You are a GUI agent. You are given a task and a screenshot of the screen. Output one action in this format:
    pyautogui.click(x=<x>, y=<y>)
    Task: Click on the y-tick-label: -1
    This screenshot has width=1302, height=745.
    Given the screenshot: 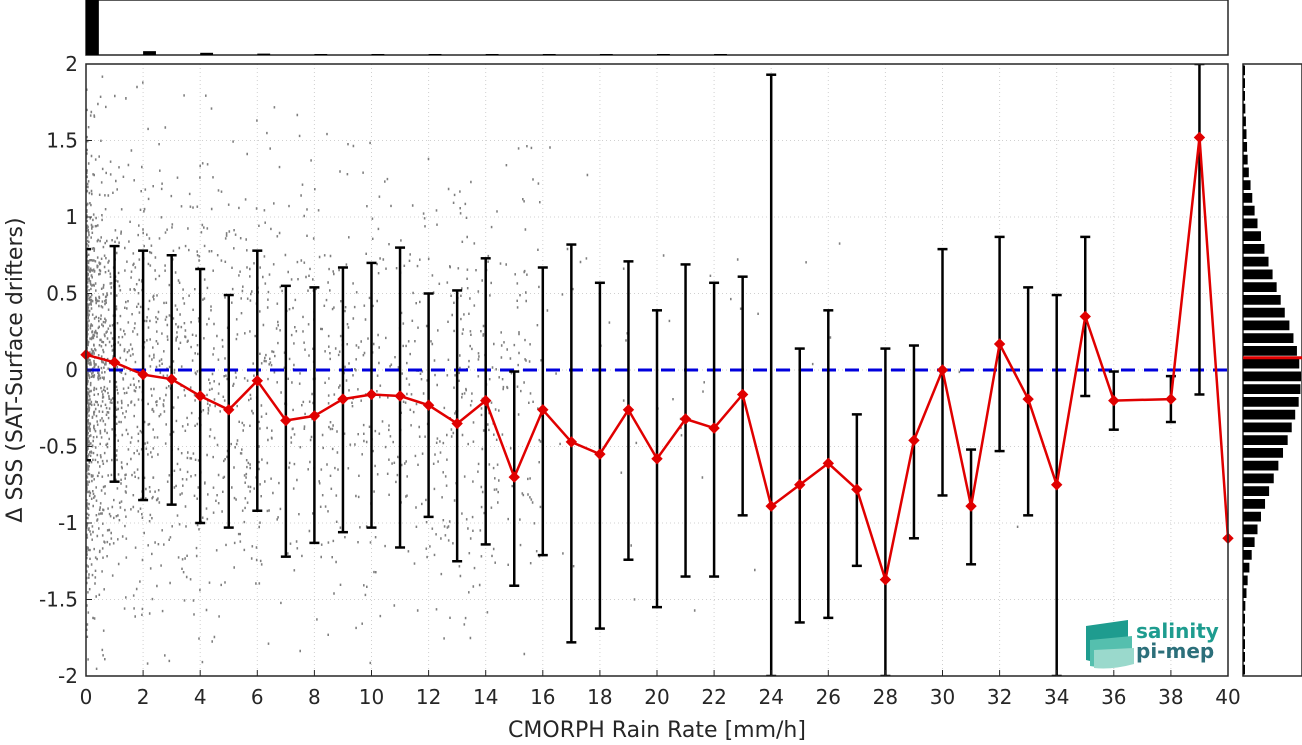 What is the action you would take?
    pyautogui.click(x=68, y=523)
    